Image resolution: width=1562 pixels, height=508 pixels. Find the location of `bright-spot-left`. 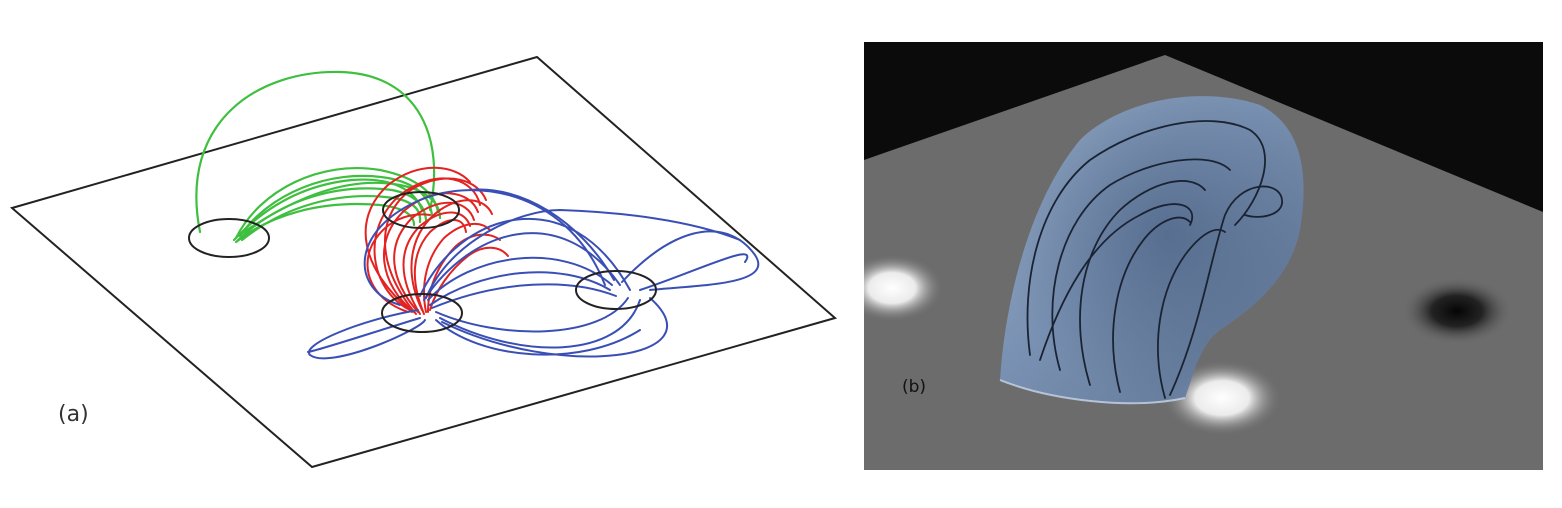

bright-spot-left is located at coordinates (904, 288).